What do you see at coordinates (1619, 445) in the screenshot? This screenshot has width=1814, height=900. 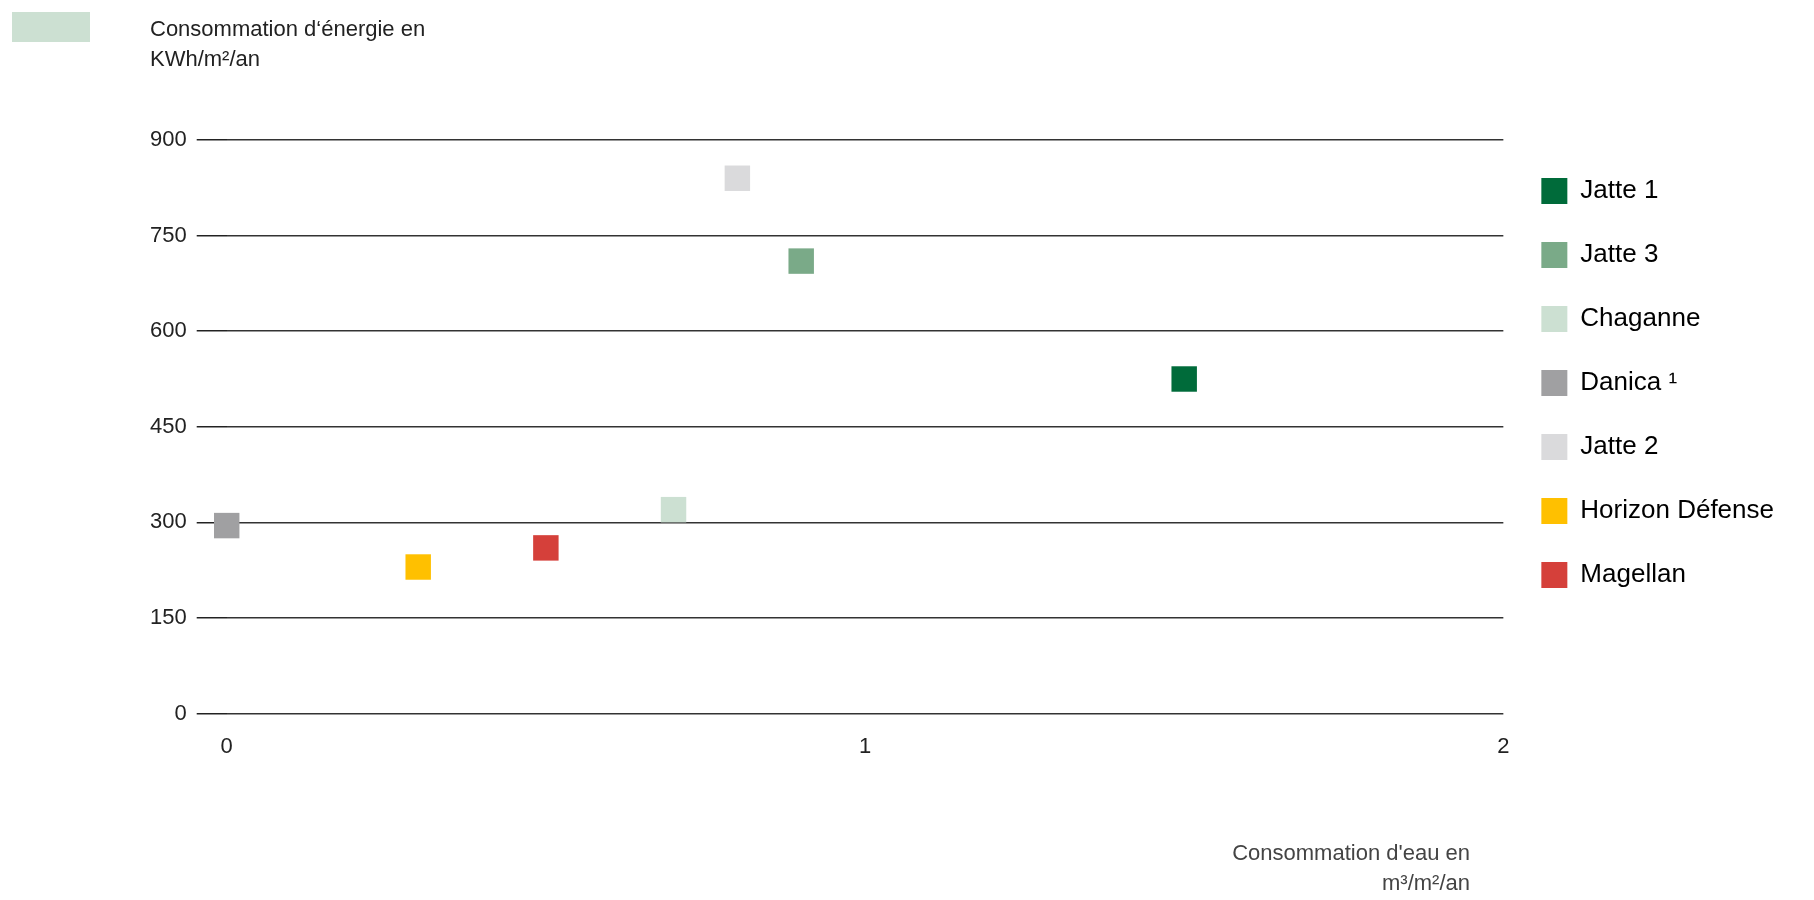 I see `legend-label: Jatte 2` at bounding box center [1619, 445].